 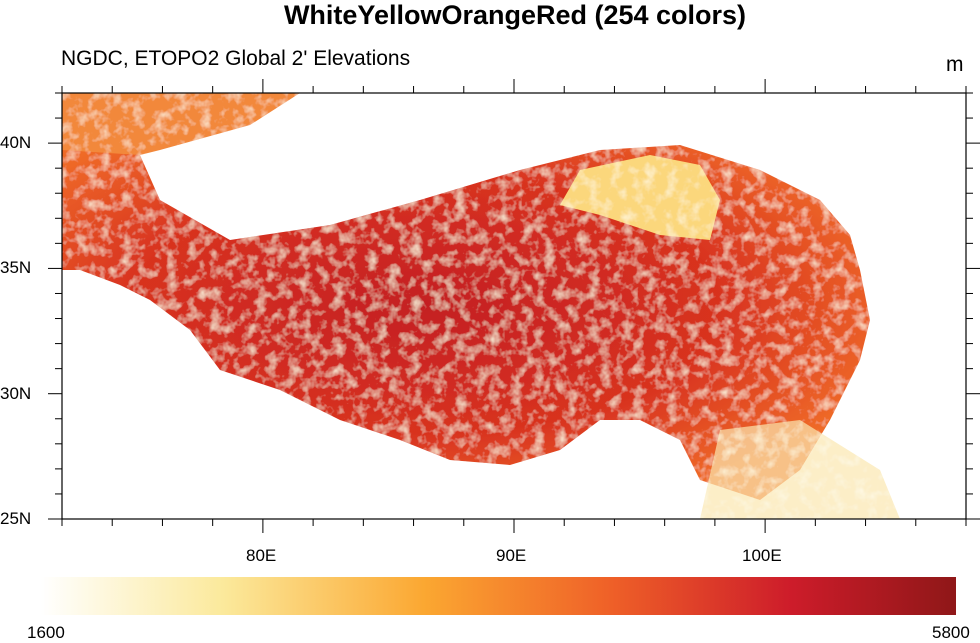 What do you see at coordinates (46, 632) in the screenshot?
I see `colorbar-min-label: 1600` at bounding box center [46, 632].